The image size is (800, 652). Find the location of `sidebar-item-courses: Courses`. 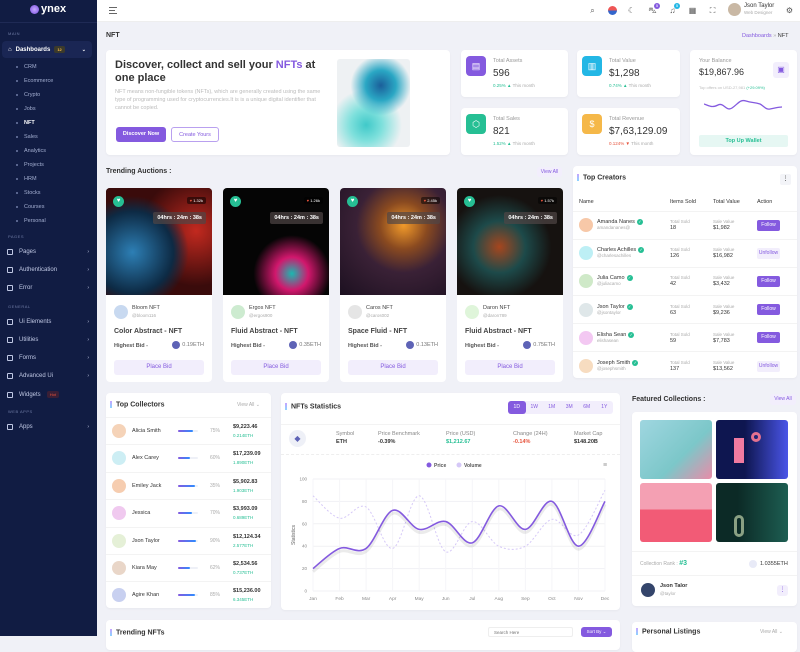

sidebar-item-courses: Courses is located at coordinates (30, 207).